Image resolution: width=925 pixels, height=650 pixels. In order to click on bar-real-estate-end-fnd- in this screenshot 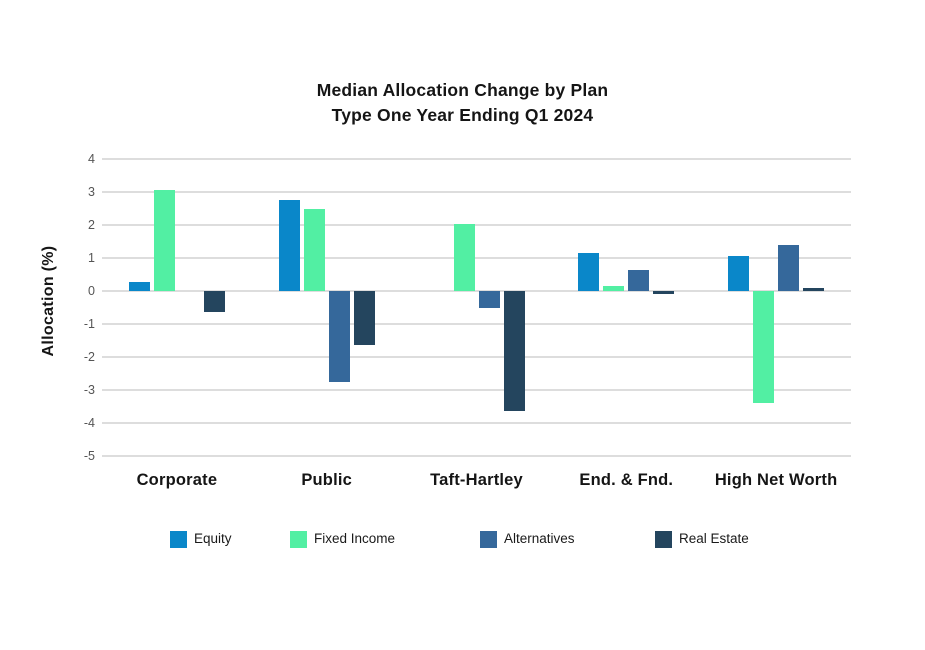, I will do `click(664, 292)`.